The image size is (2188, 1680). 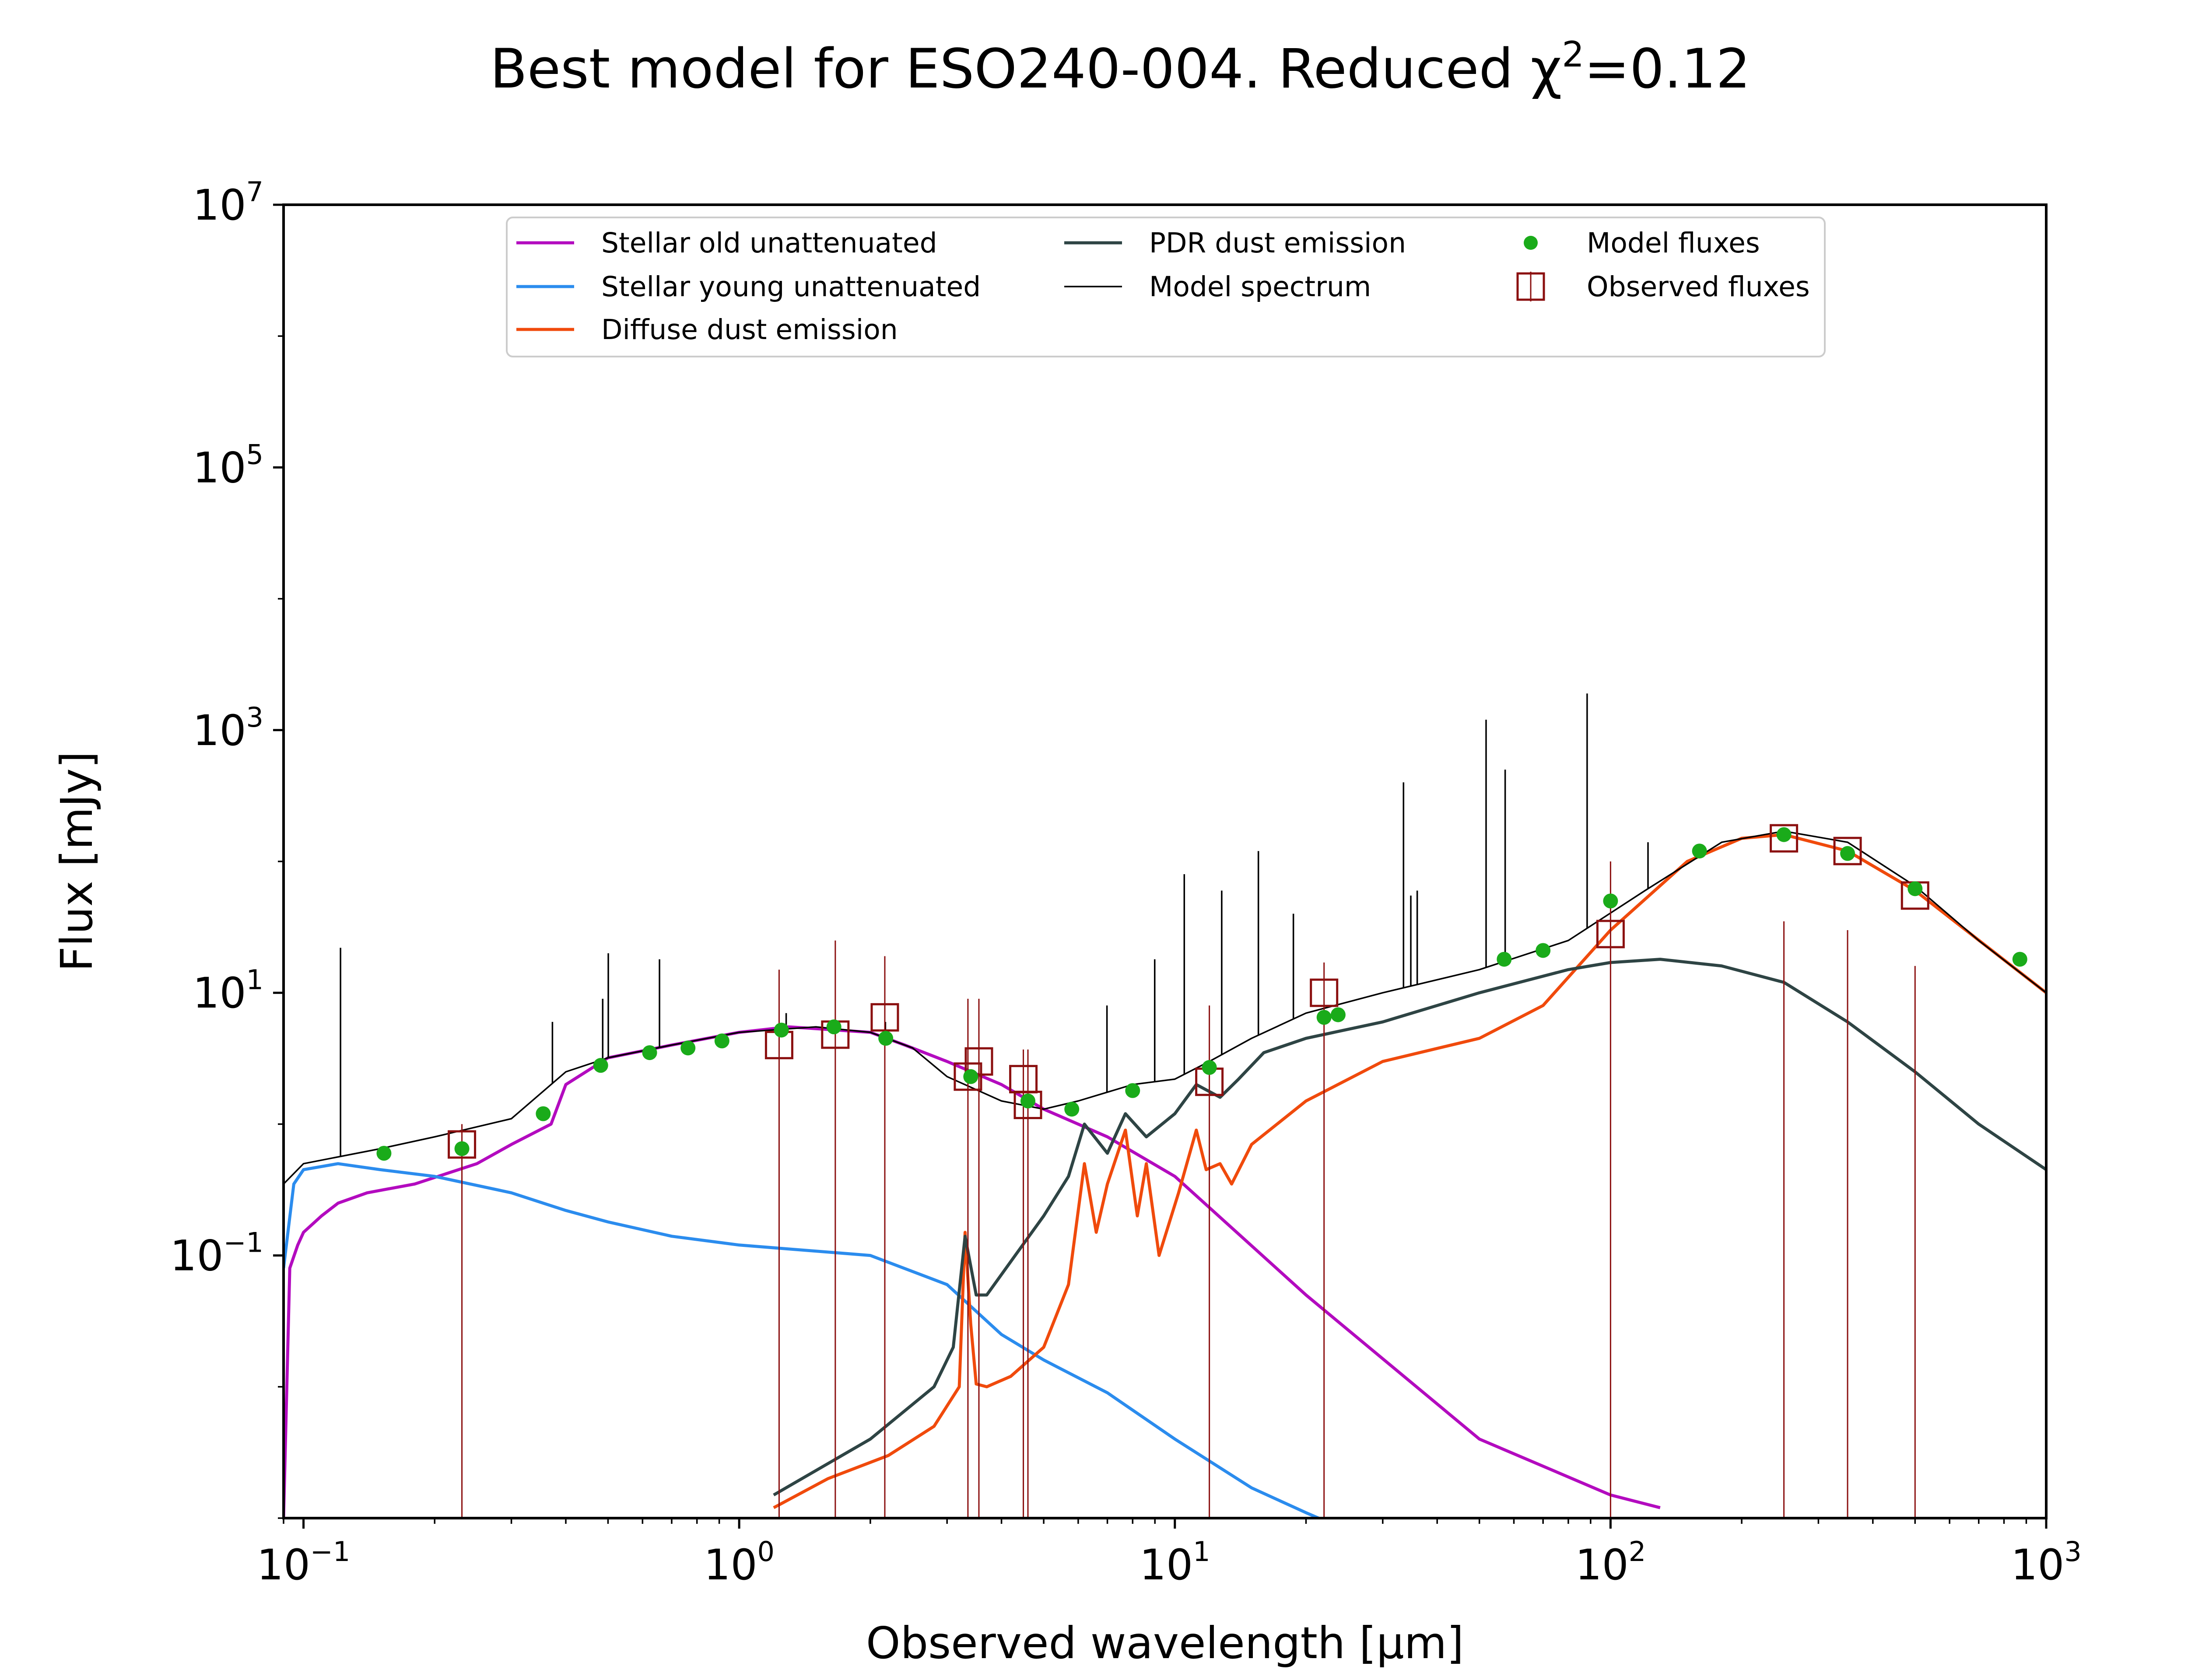 What do you see at coordinates (228, 465) in the screenshot?
I see `y-tick-label: 10⁵` at bounding box center [228, 465].